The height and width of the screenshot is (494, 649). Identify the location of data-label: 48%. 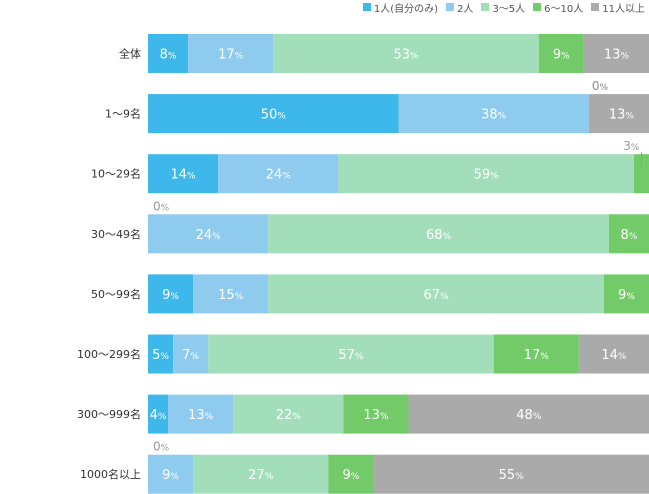
(529, 415).